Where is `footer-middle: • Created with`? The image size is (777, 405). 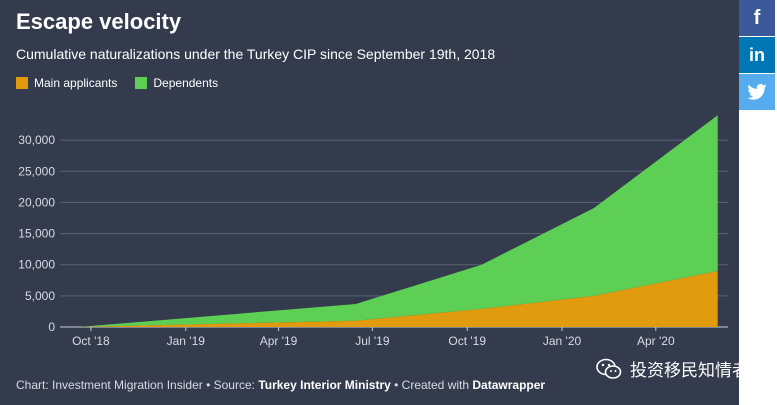 footer-middle: • Created with is located at coordinates (431, 385).